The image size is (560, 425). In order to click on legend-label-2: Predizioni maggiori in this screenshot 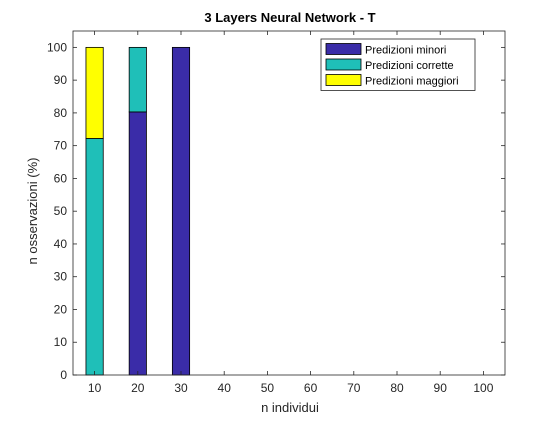, I will do `click(412, 82)`.